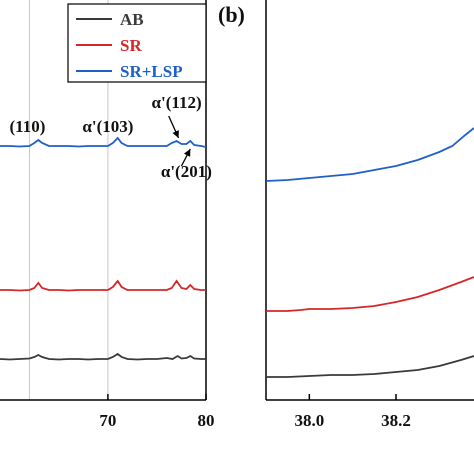 The image size is (474, 474). I want to click on panel-a-arrows, so click(179, 141).